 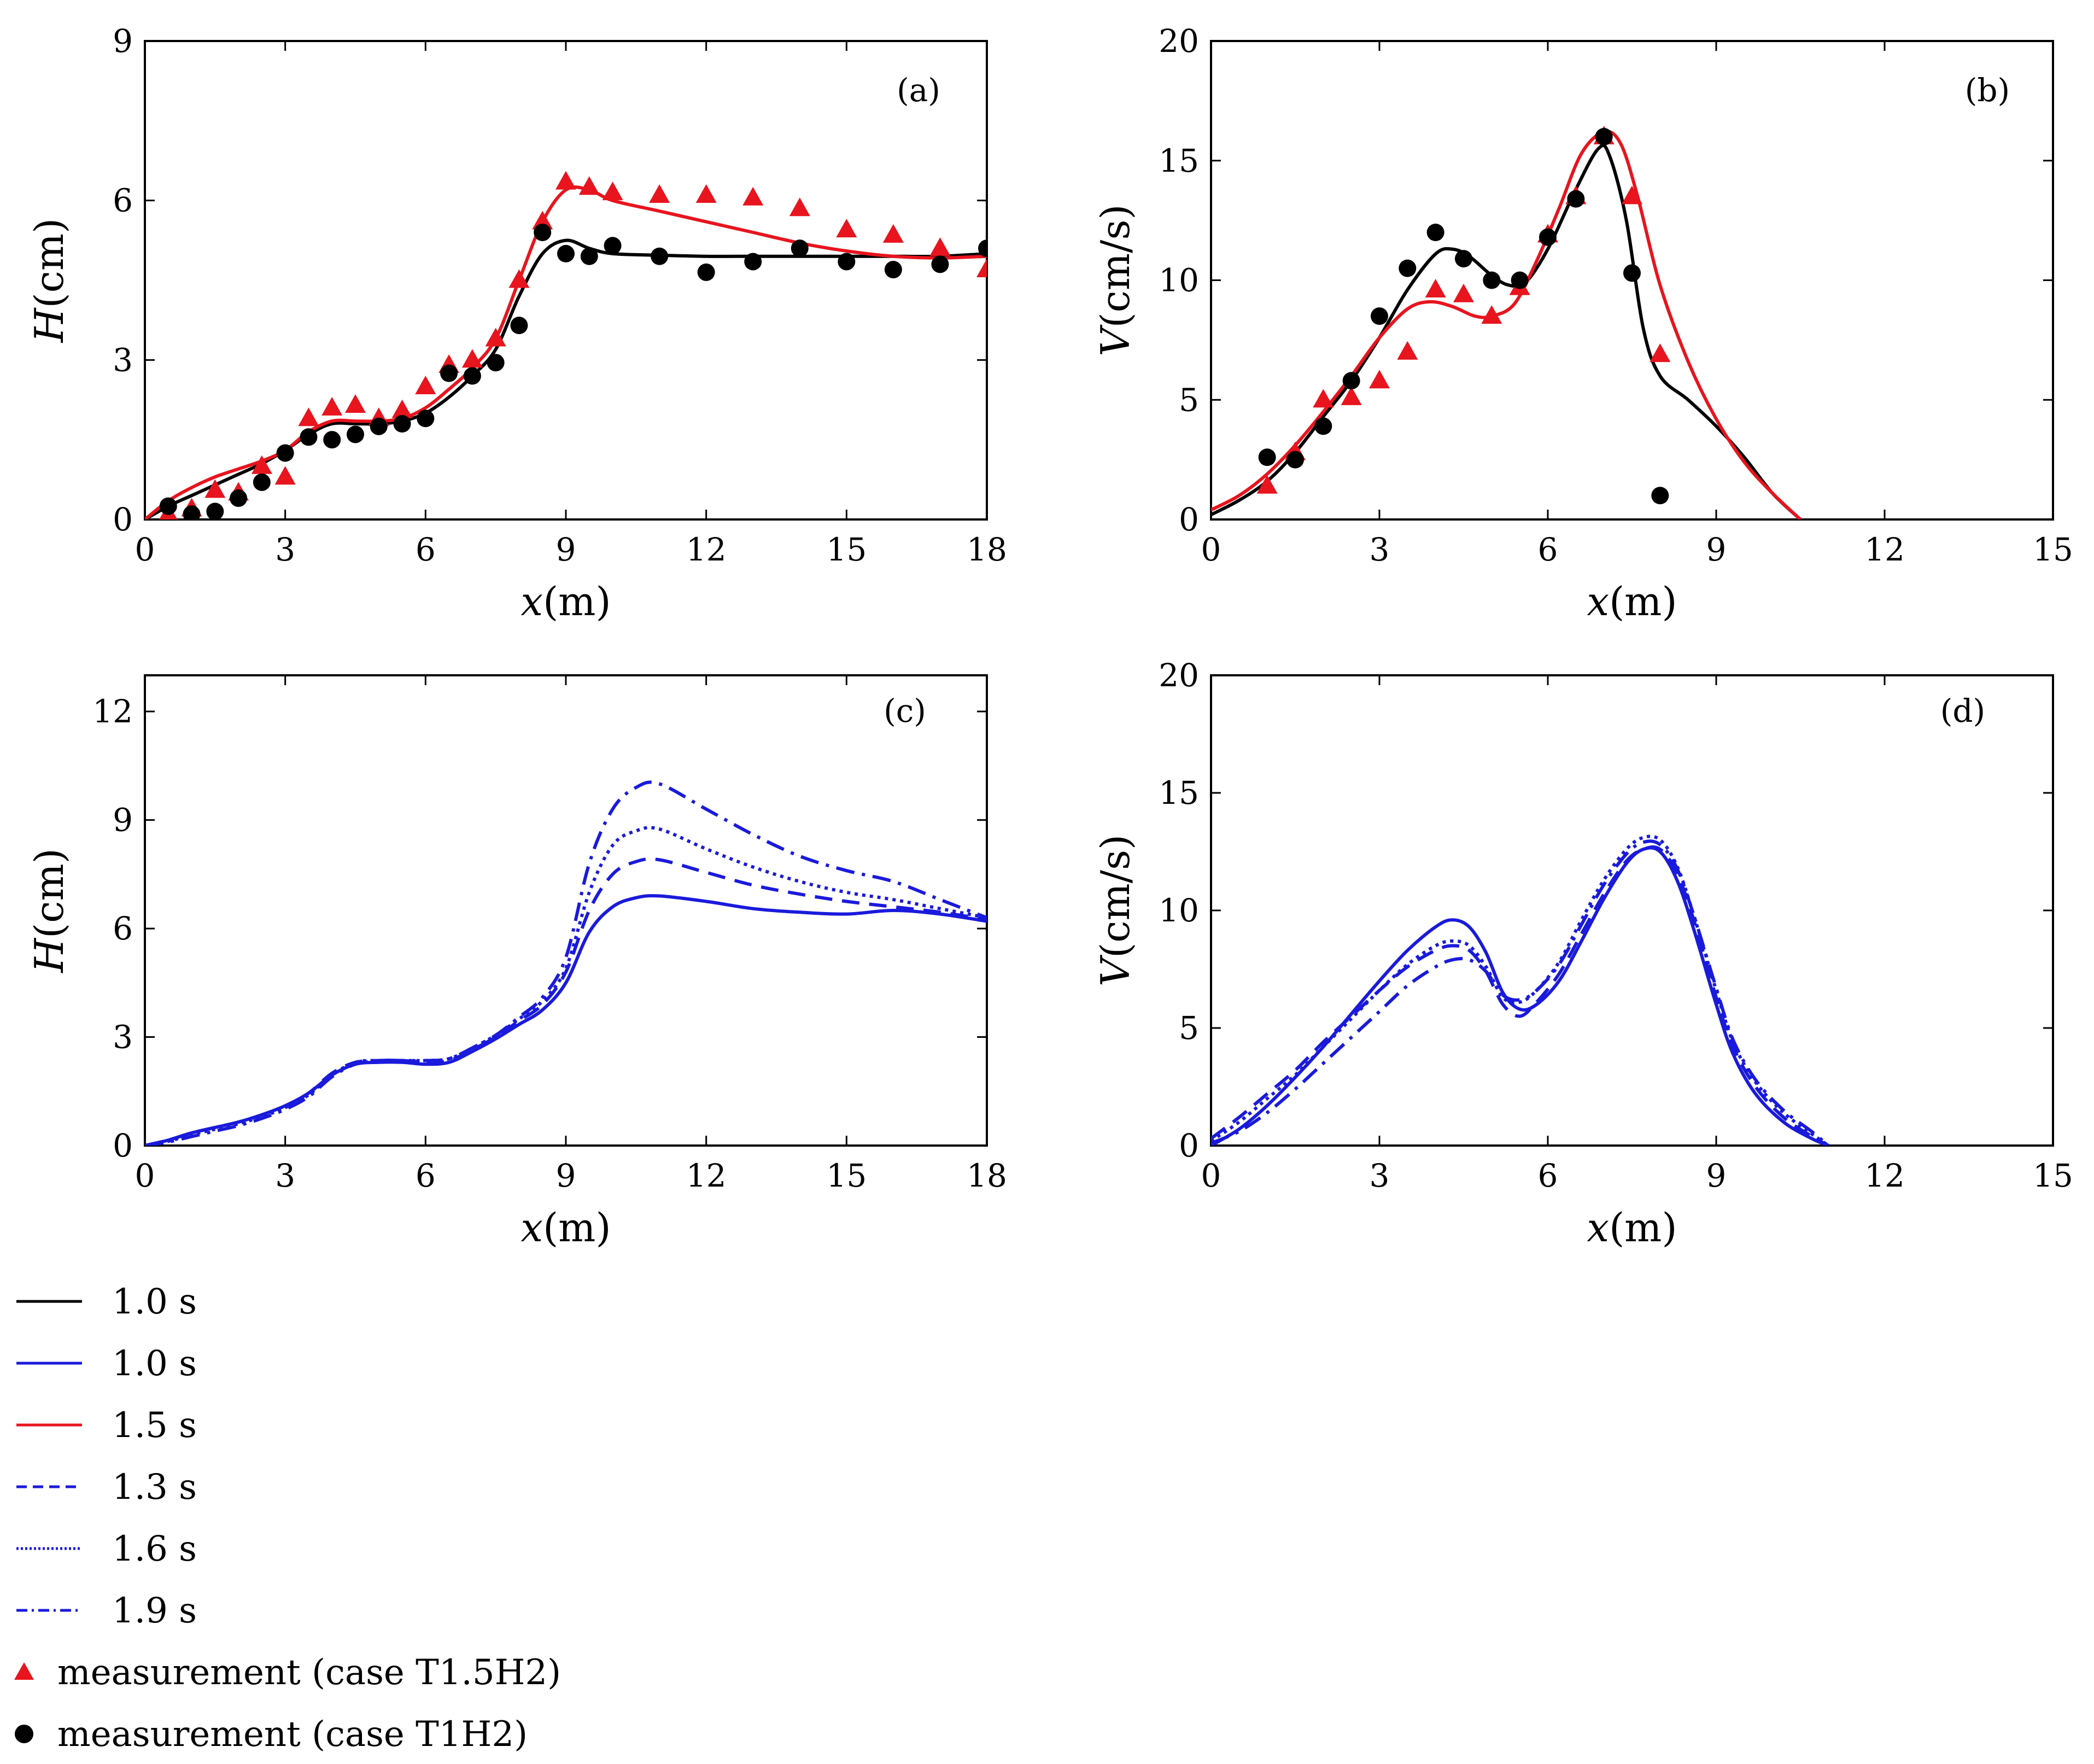 I want to click on legend-item: measurement (case T1.5H2), so click(x=287, y=1672).